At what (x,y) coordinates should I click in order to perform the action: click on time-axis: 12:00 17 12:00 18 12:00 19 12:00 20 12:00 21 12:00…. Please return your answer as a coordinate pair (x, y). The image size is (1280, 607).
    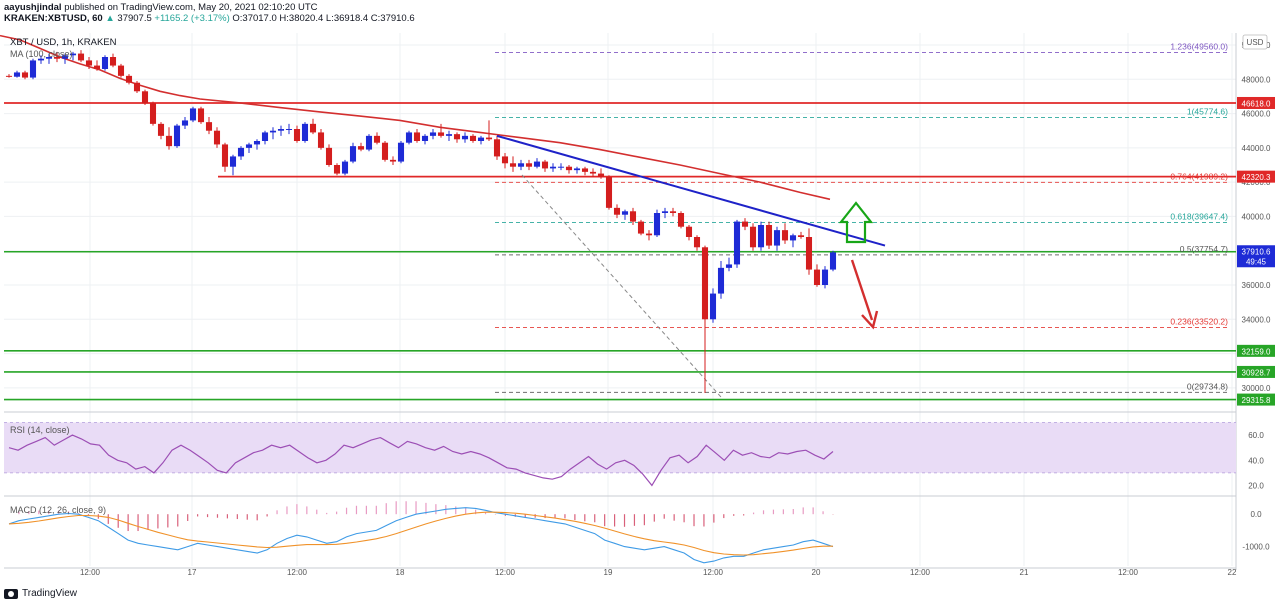
    Looking at the image, I should click on (658, 572).